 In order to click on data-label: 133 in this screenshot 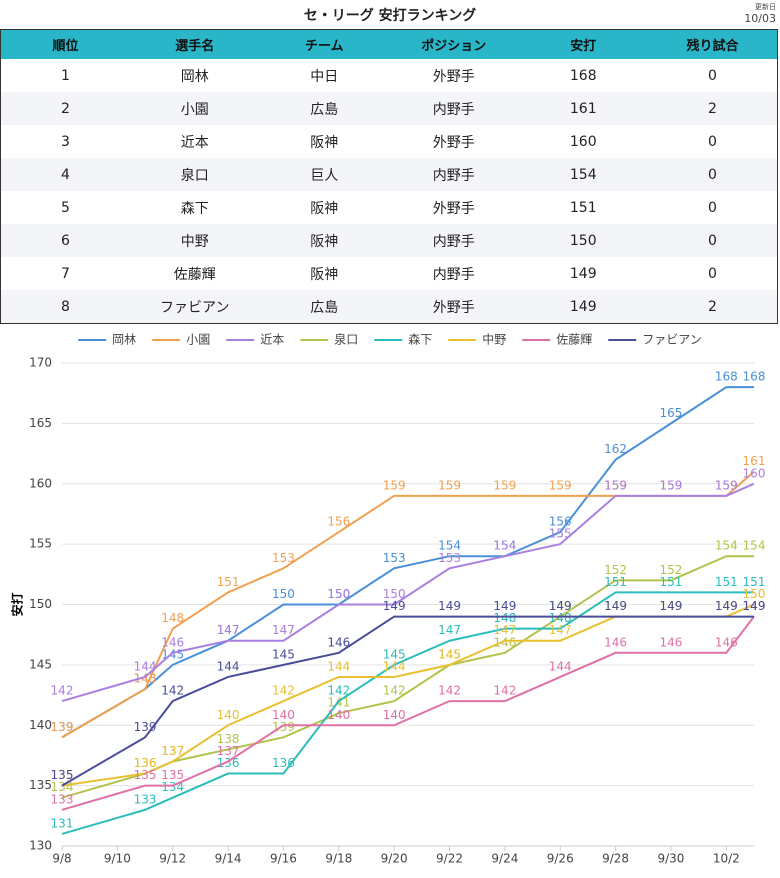, I will do `click(145, 799)`.